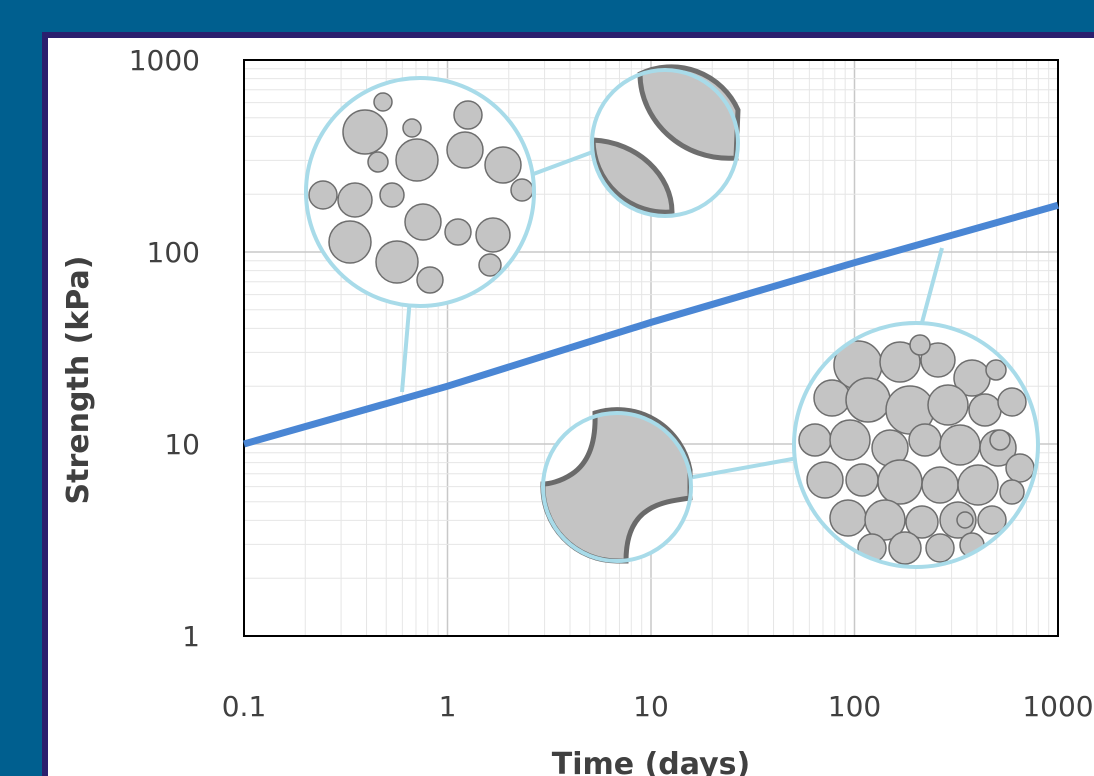 The image size is (1094, 776). I want to click on loose-packing-illustration, so click(420, 192).